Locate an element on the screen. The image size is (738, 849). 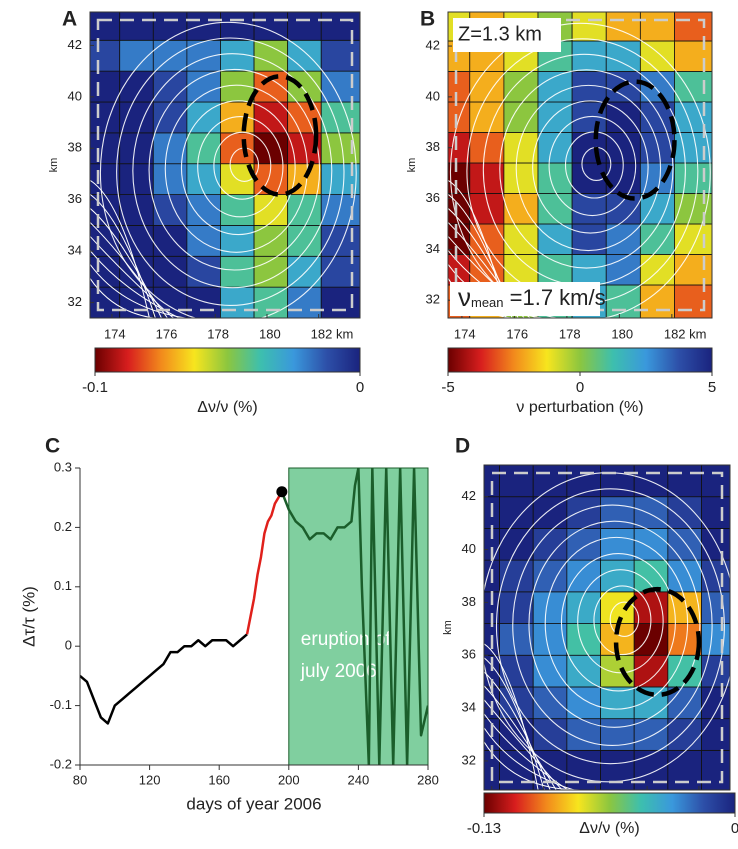
shaded-label: july 2006 is located at coordinates (338, 671).